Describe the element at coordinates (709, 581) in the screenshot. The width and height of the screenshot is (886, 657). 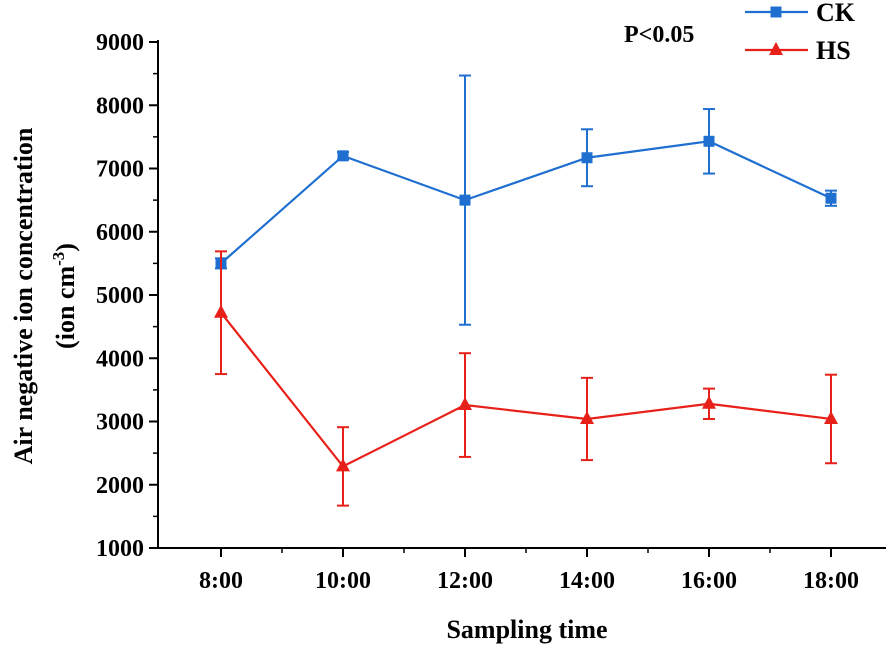
I see `x-tick-label: 16:00` at that location.